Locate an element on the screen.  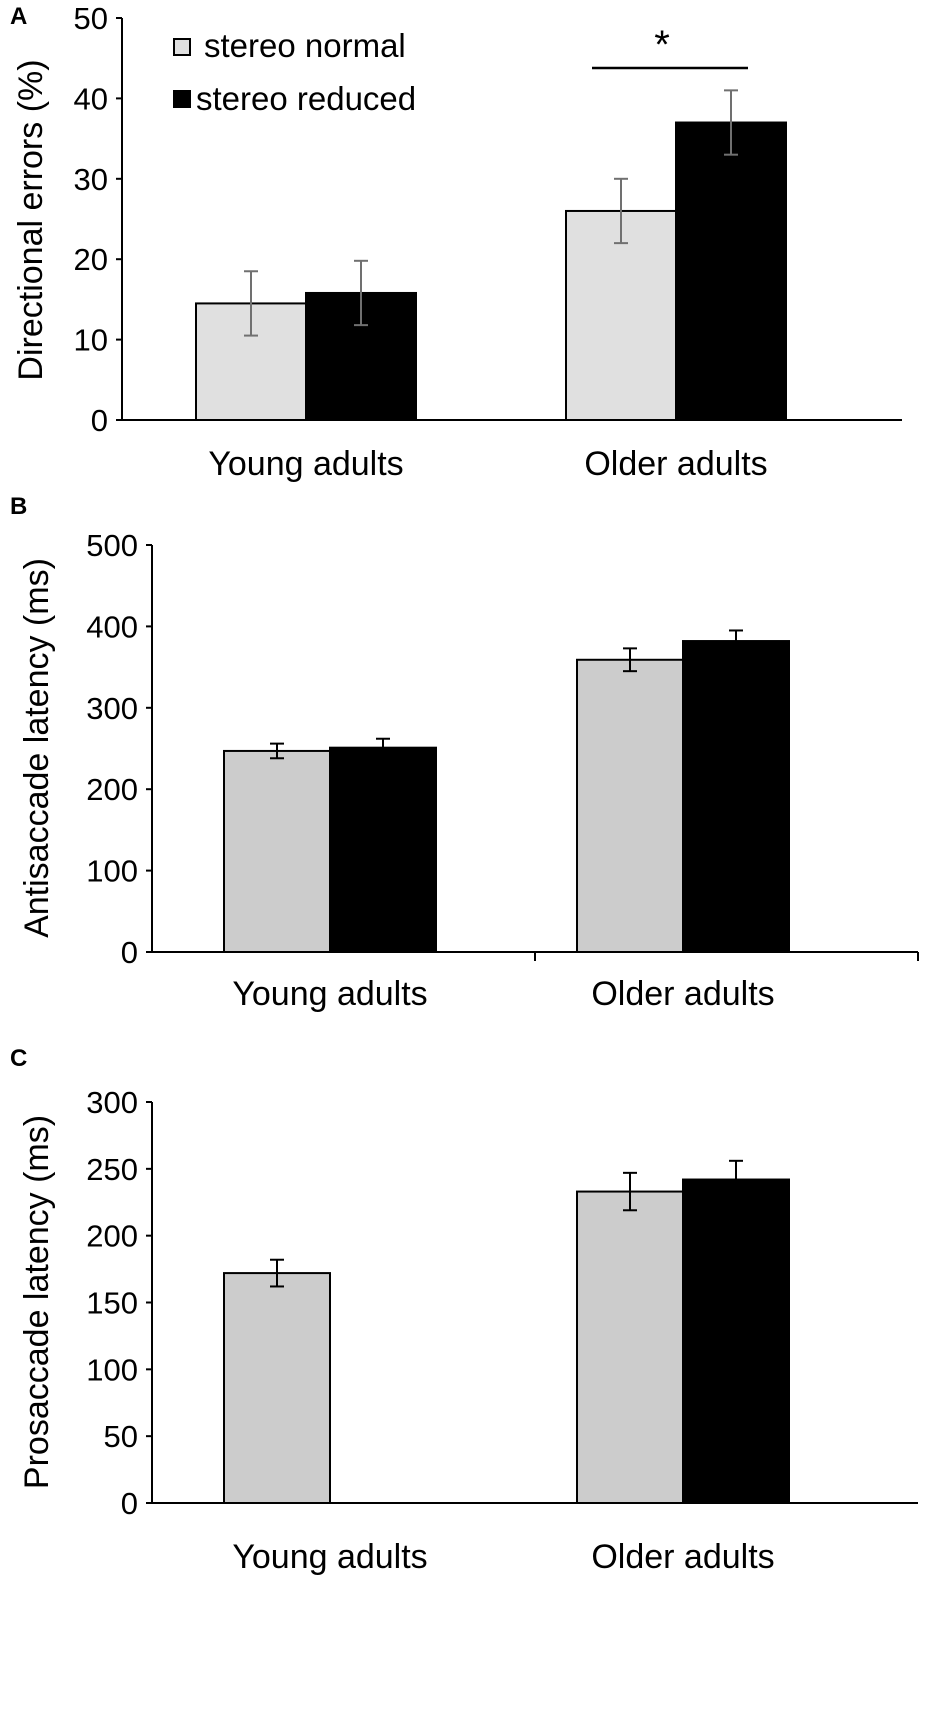
panel-letter: A is located at coordinates (18, 16).